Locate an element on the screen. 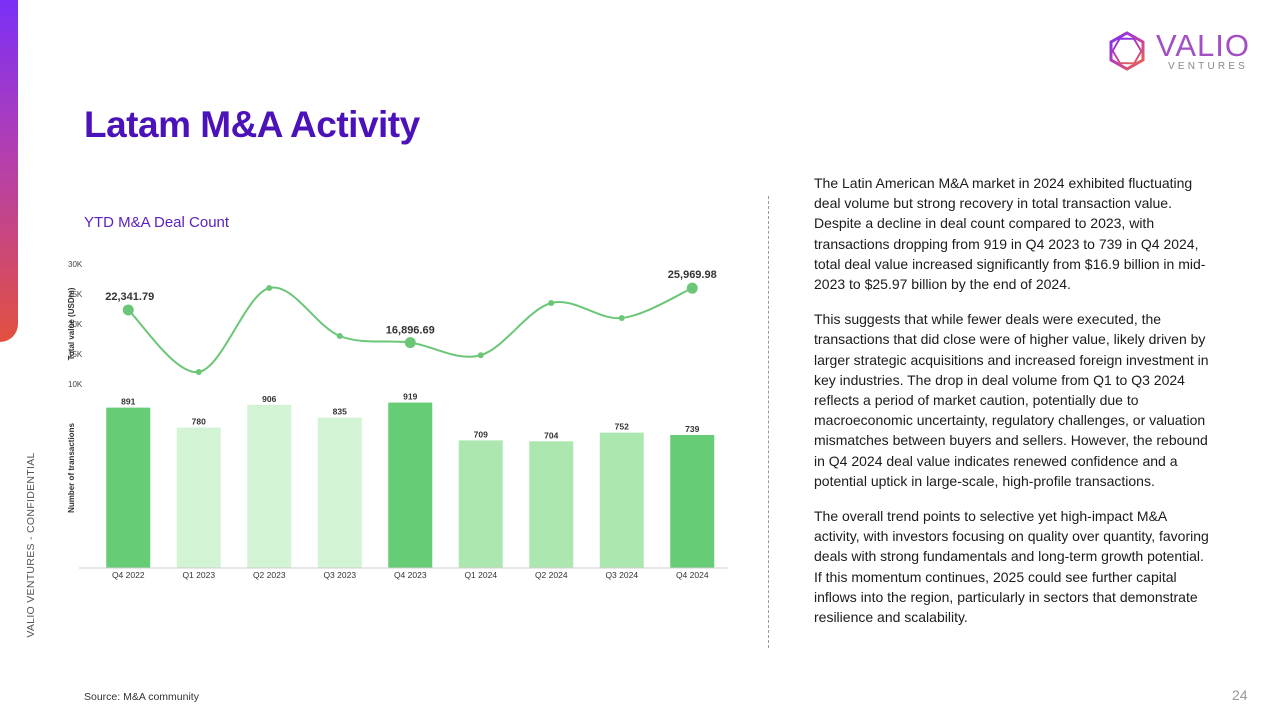 The image size is (1280, 720). bar-q1-2023 is located at coordinates (198, 497).